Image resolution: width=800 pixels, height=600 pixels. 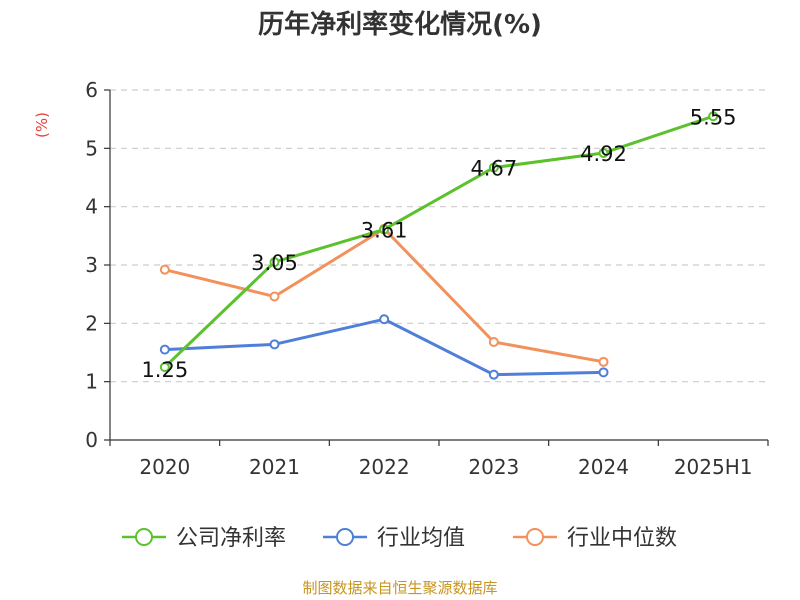 What do you see at coordinates (91, 90) in the screenshot?
I see `y-tick-label: 6` at bounding box center [91, 90].